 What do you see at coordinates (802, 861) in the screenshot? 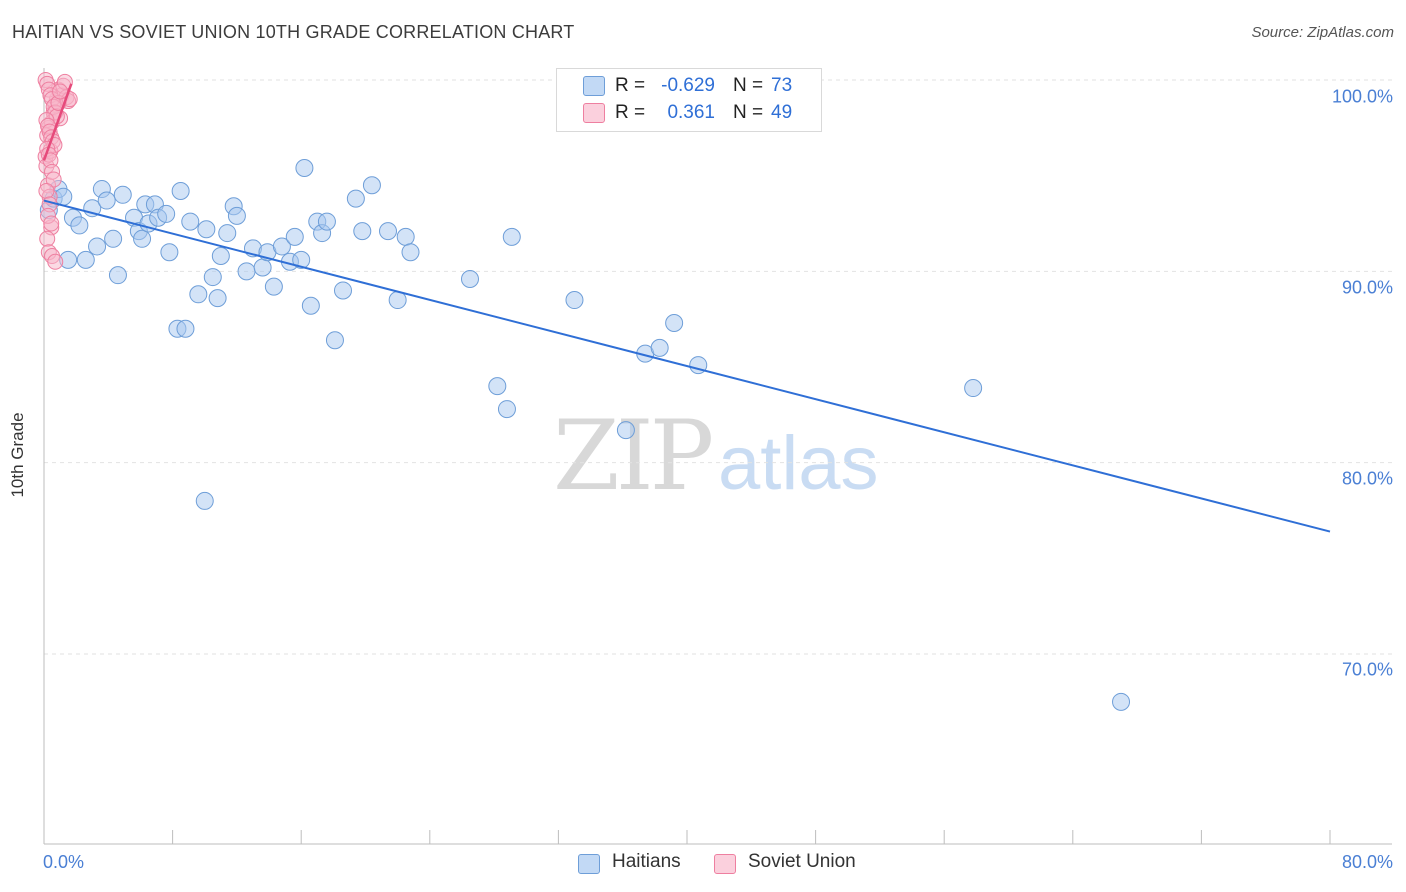
I see `legend-label: Soviet Union` at bounding box center [802, 861].